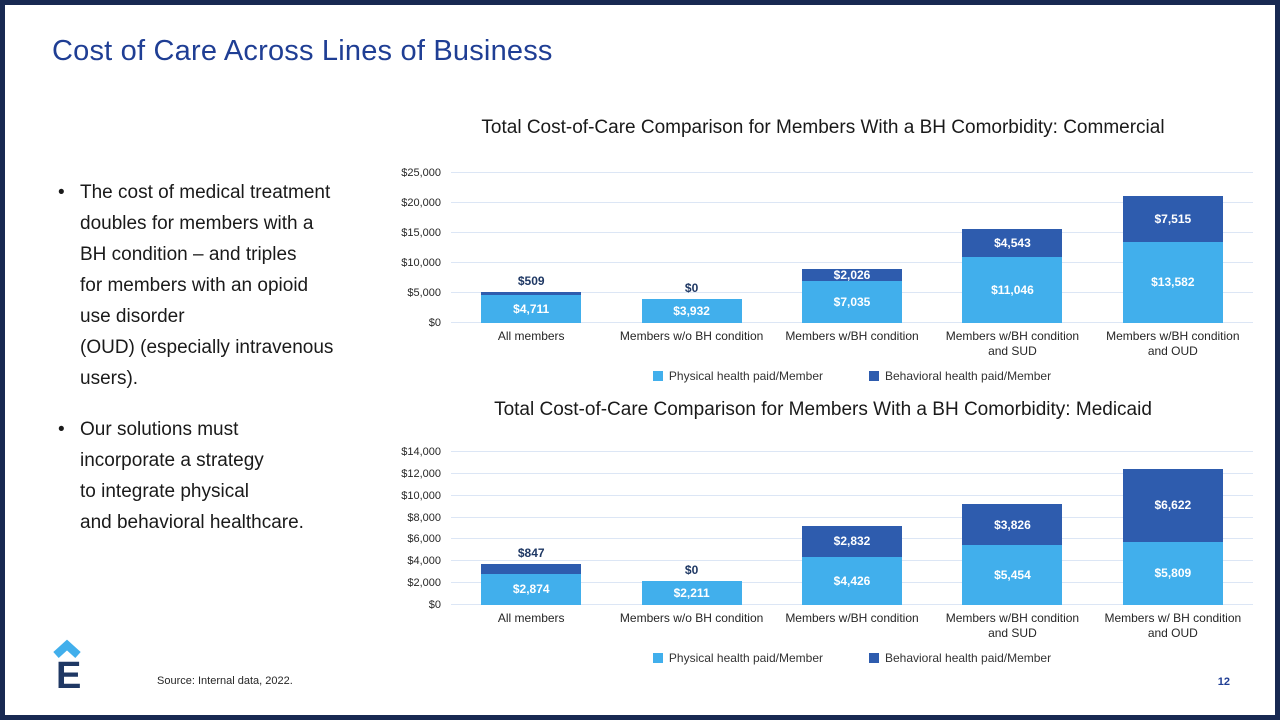  I want to click on bar-slot: $2,026 $7,035, so click(852, 248).